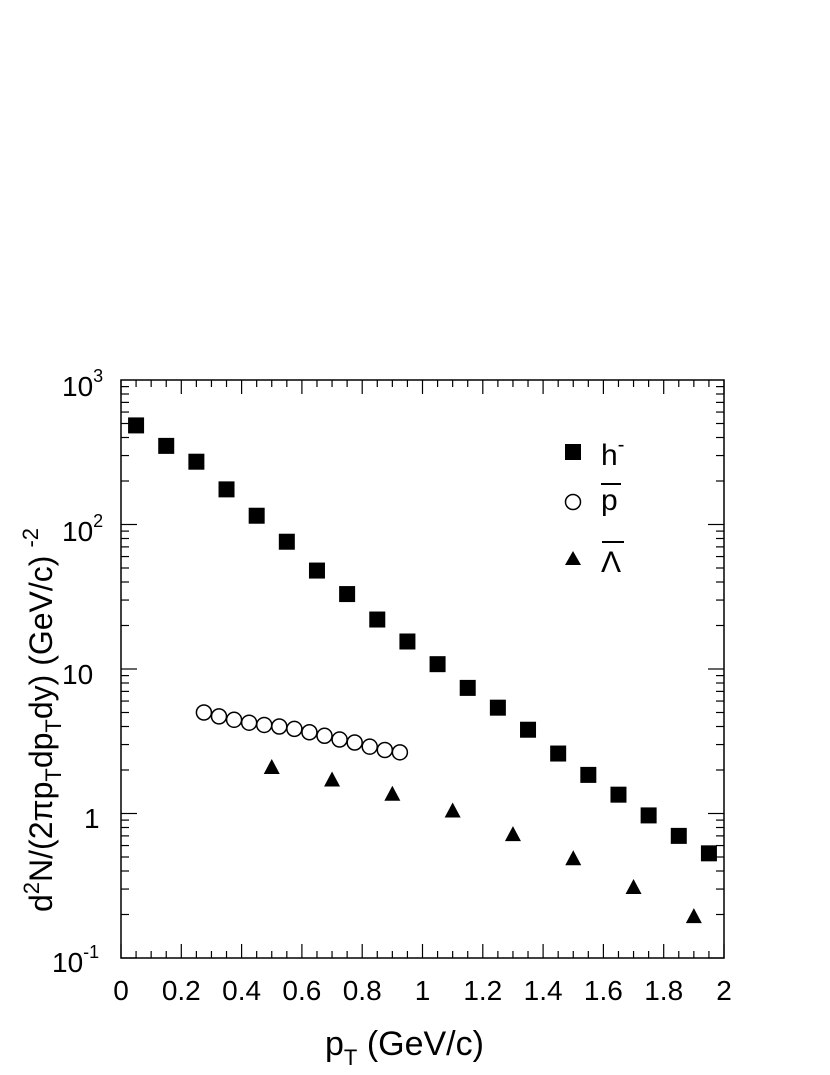  I want to click on y-tick-label-0.1: 10⁻¹, so click(75, 960).